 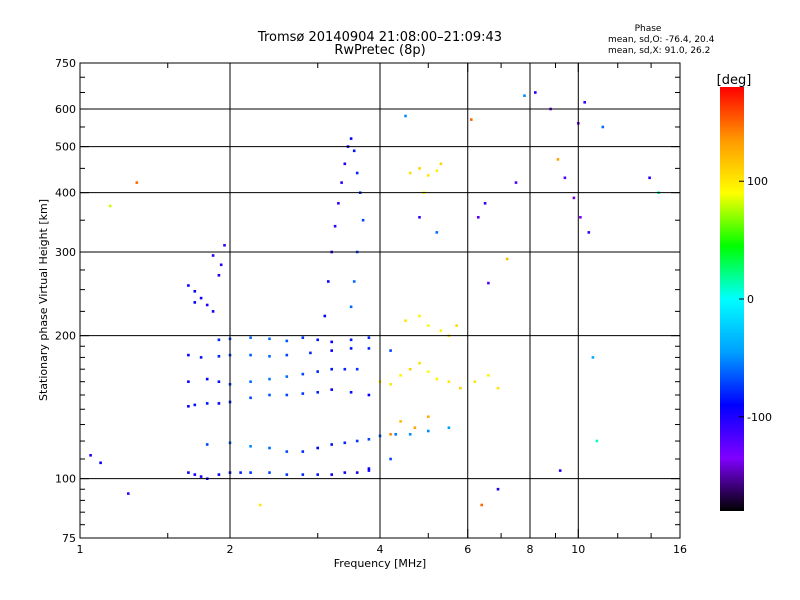 I want to click on colorbar-tick-label: 0, so click(x=750, y=299).